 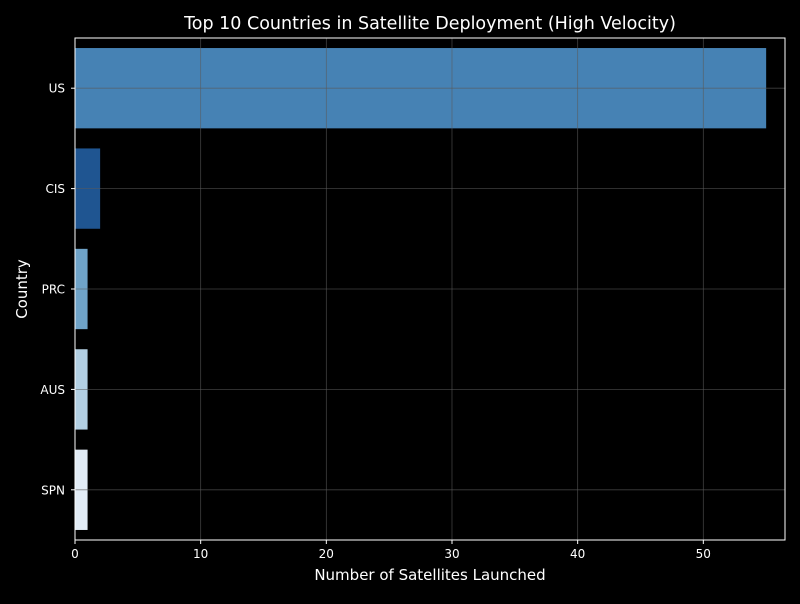 What do you see at coordinates (53, 490) in the screenshot?
I see `y-tick-label-spn: SPN` at bounding box center [53, 490].